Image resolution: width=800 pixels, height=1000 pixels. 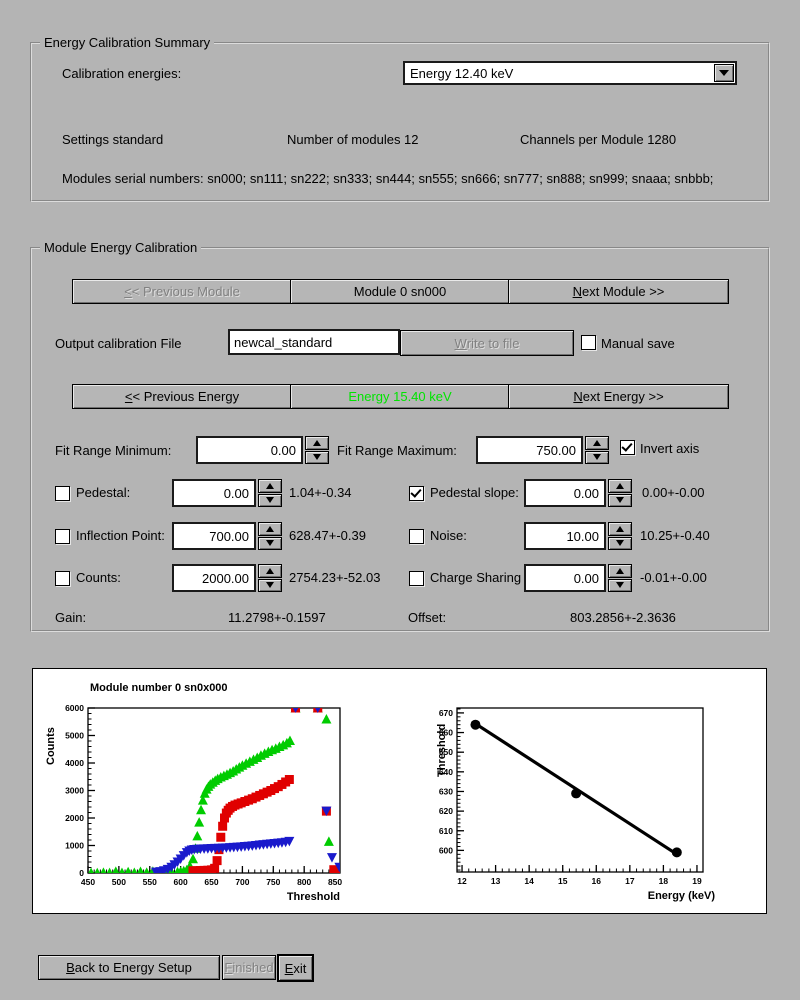 I want to click on inflection-point-value: 700.00, so click(x=214, y=536).